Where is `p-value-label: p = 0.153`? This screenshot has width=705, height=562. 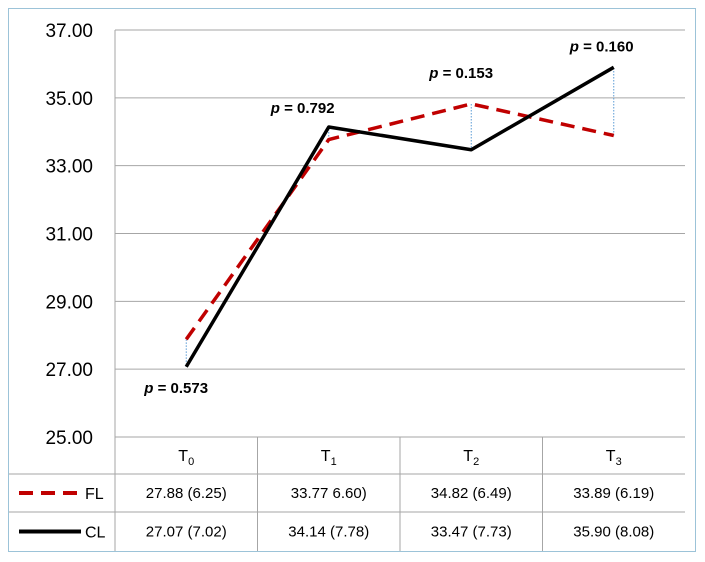 p-value-label: p = 0.153 is located at coordinates (460, 73).